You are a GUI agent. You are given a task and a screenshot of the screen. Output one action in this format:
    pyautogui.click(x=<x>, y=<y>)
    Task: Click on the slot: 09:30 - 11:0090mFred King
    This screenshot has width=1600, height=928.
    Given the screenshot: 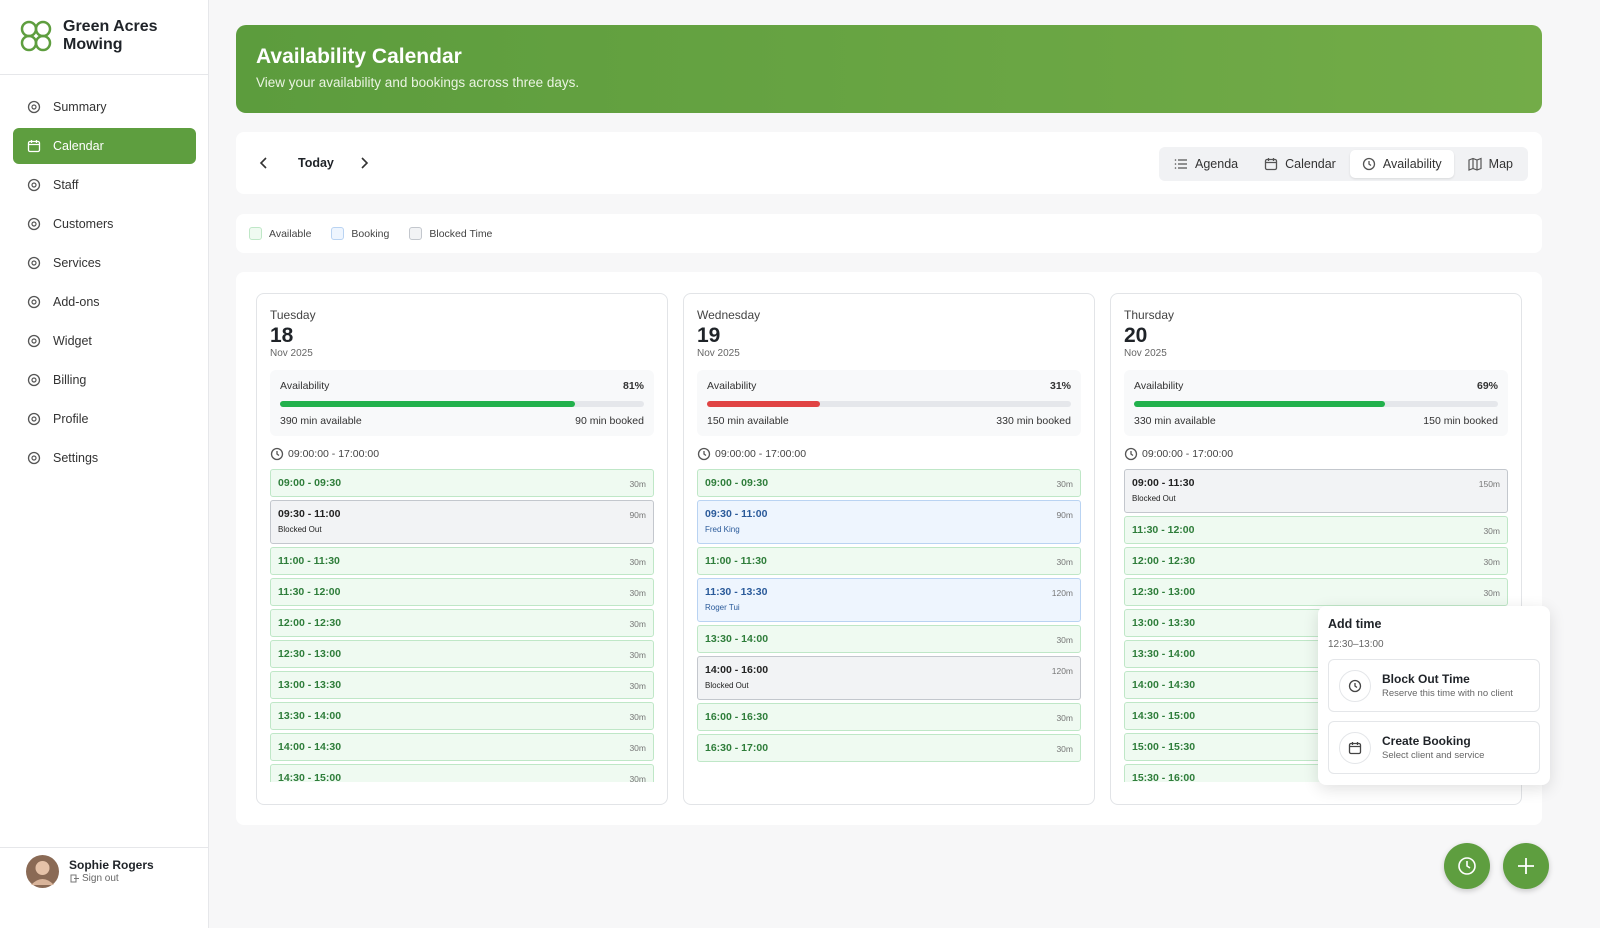 What is the action you would take?
    pyautogui.click(x=889, y=522)
    